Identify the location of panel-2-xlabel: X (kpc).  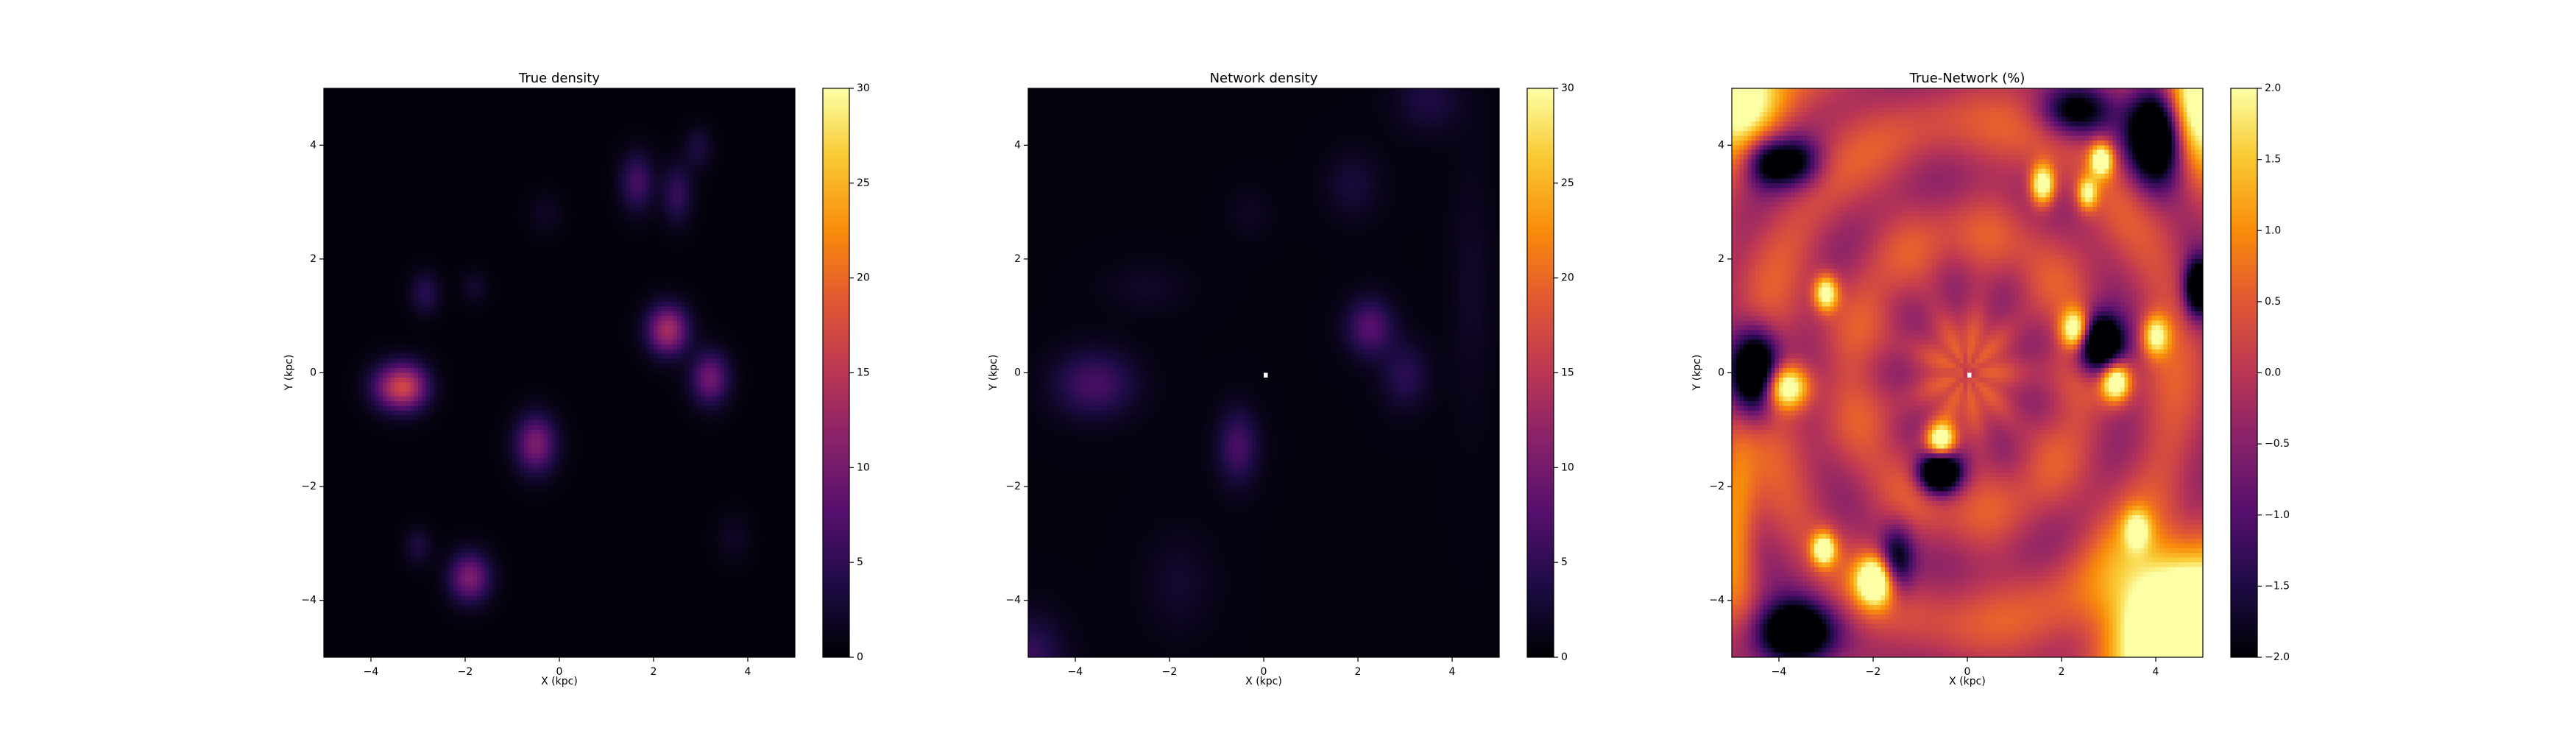
(1263, 681).